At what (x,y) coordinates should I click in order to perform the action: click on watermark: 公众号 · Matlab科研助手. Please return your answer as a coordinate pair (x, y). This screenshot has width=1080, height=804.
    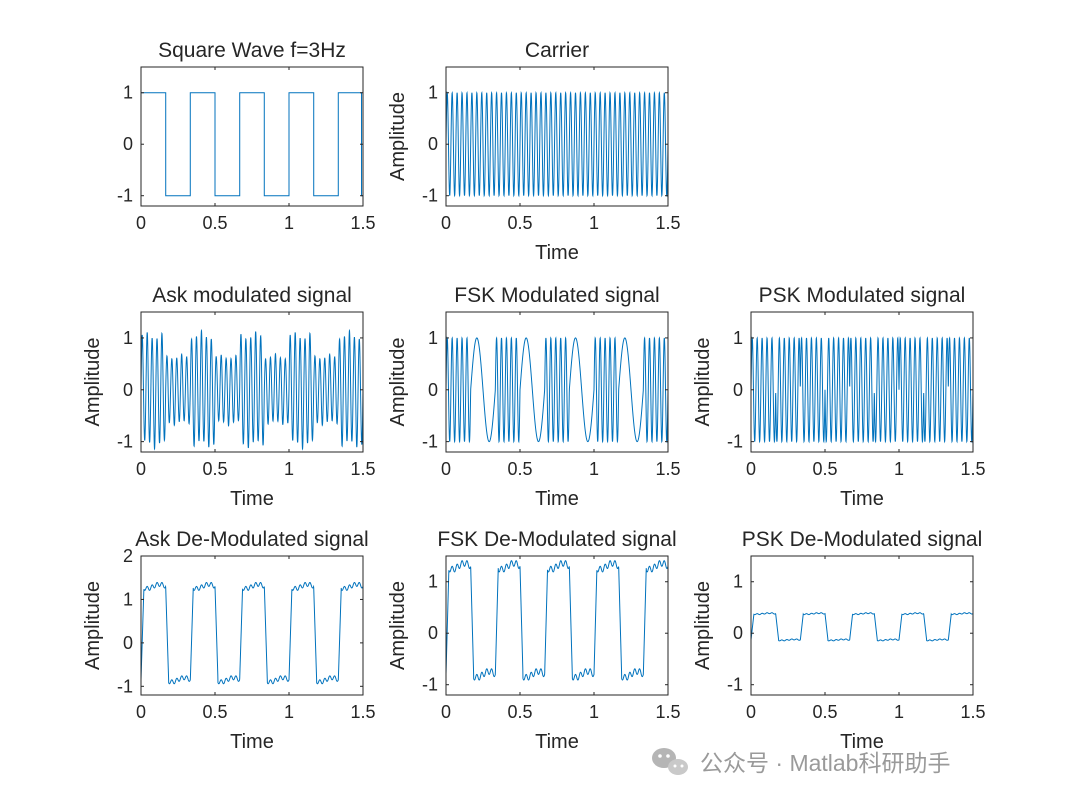
    Looking at the image, I should click on (801, 762).